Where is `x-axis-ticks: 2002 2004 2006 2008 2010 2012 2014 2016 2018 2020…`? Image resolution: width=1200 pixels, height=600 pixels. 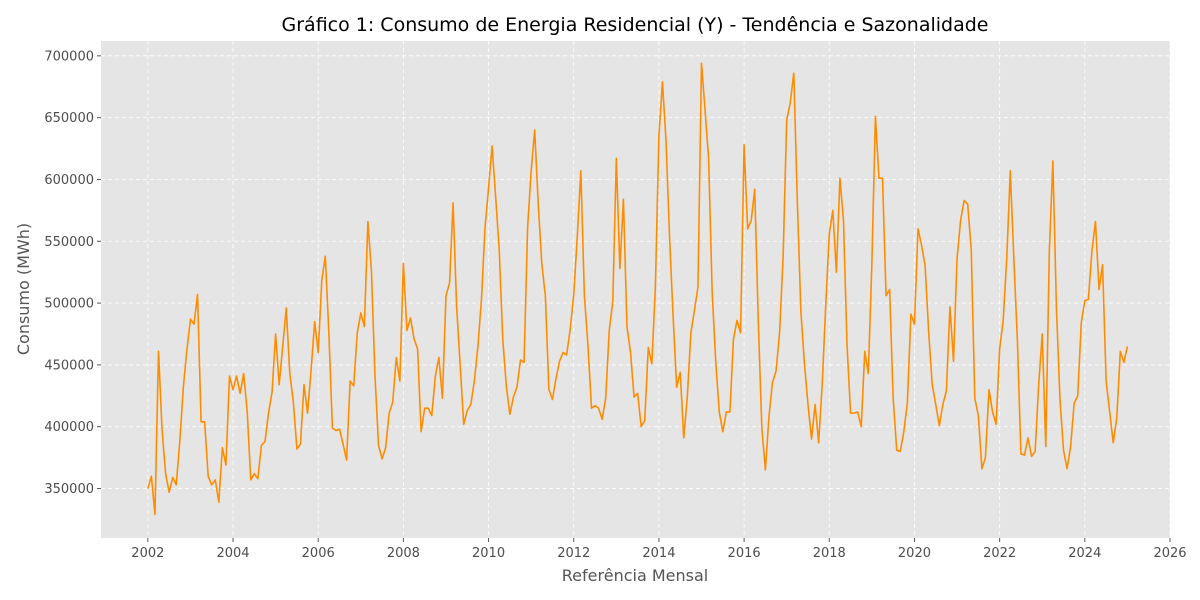
x-axis-ticks: 2002 2004 2006 2008 2010 2012 2014 2016 2018 2020… is located at coordinates (659, 549).